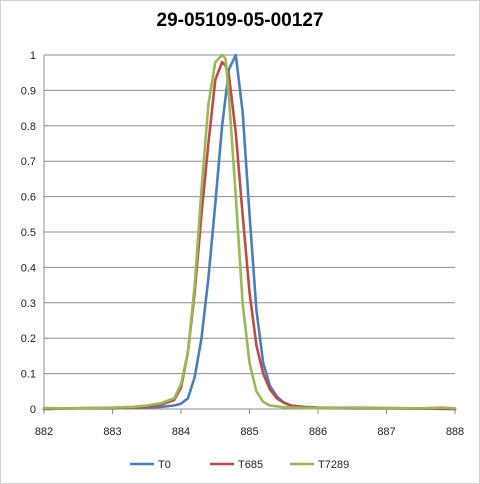 This screenshot has height=484, width=480. Describe the element at coordinates (249, 432) in the screenshot. I see `x-tick-label: 885` at that location.